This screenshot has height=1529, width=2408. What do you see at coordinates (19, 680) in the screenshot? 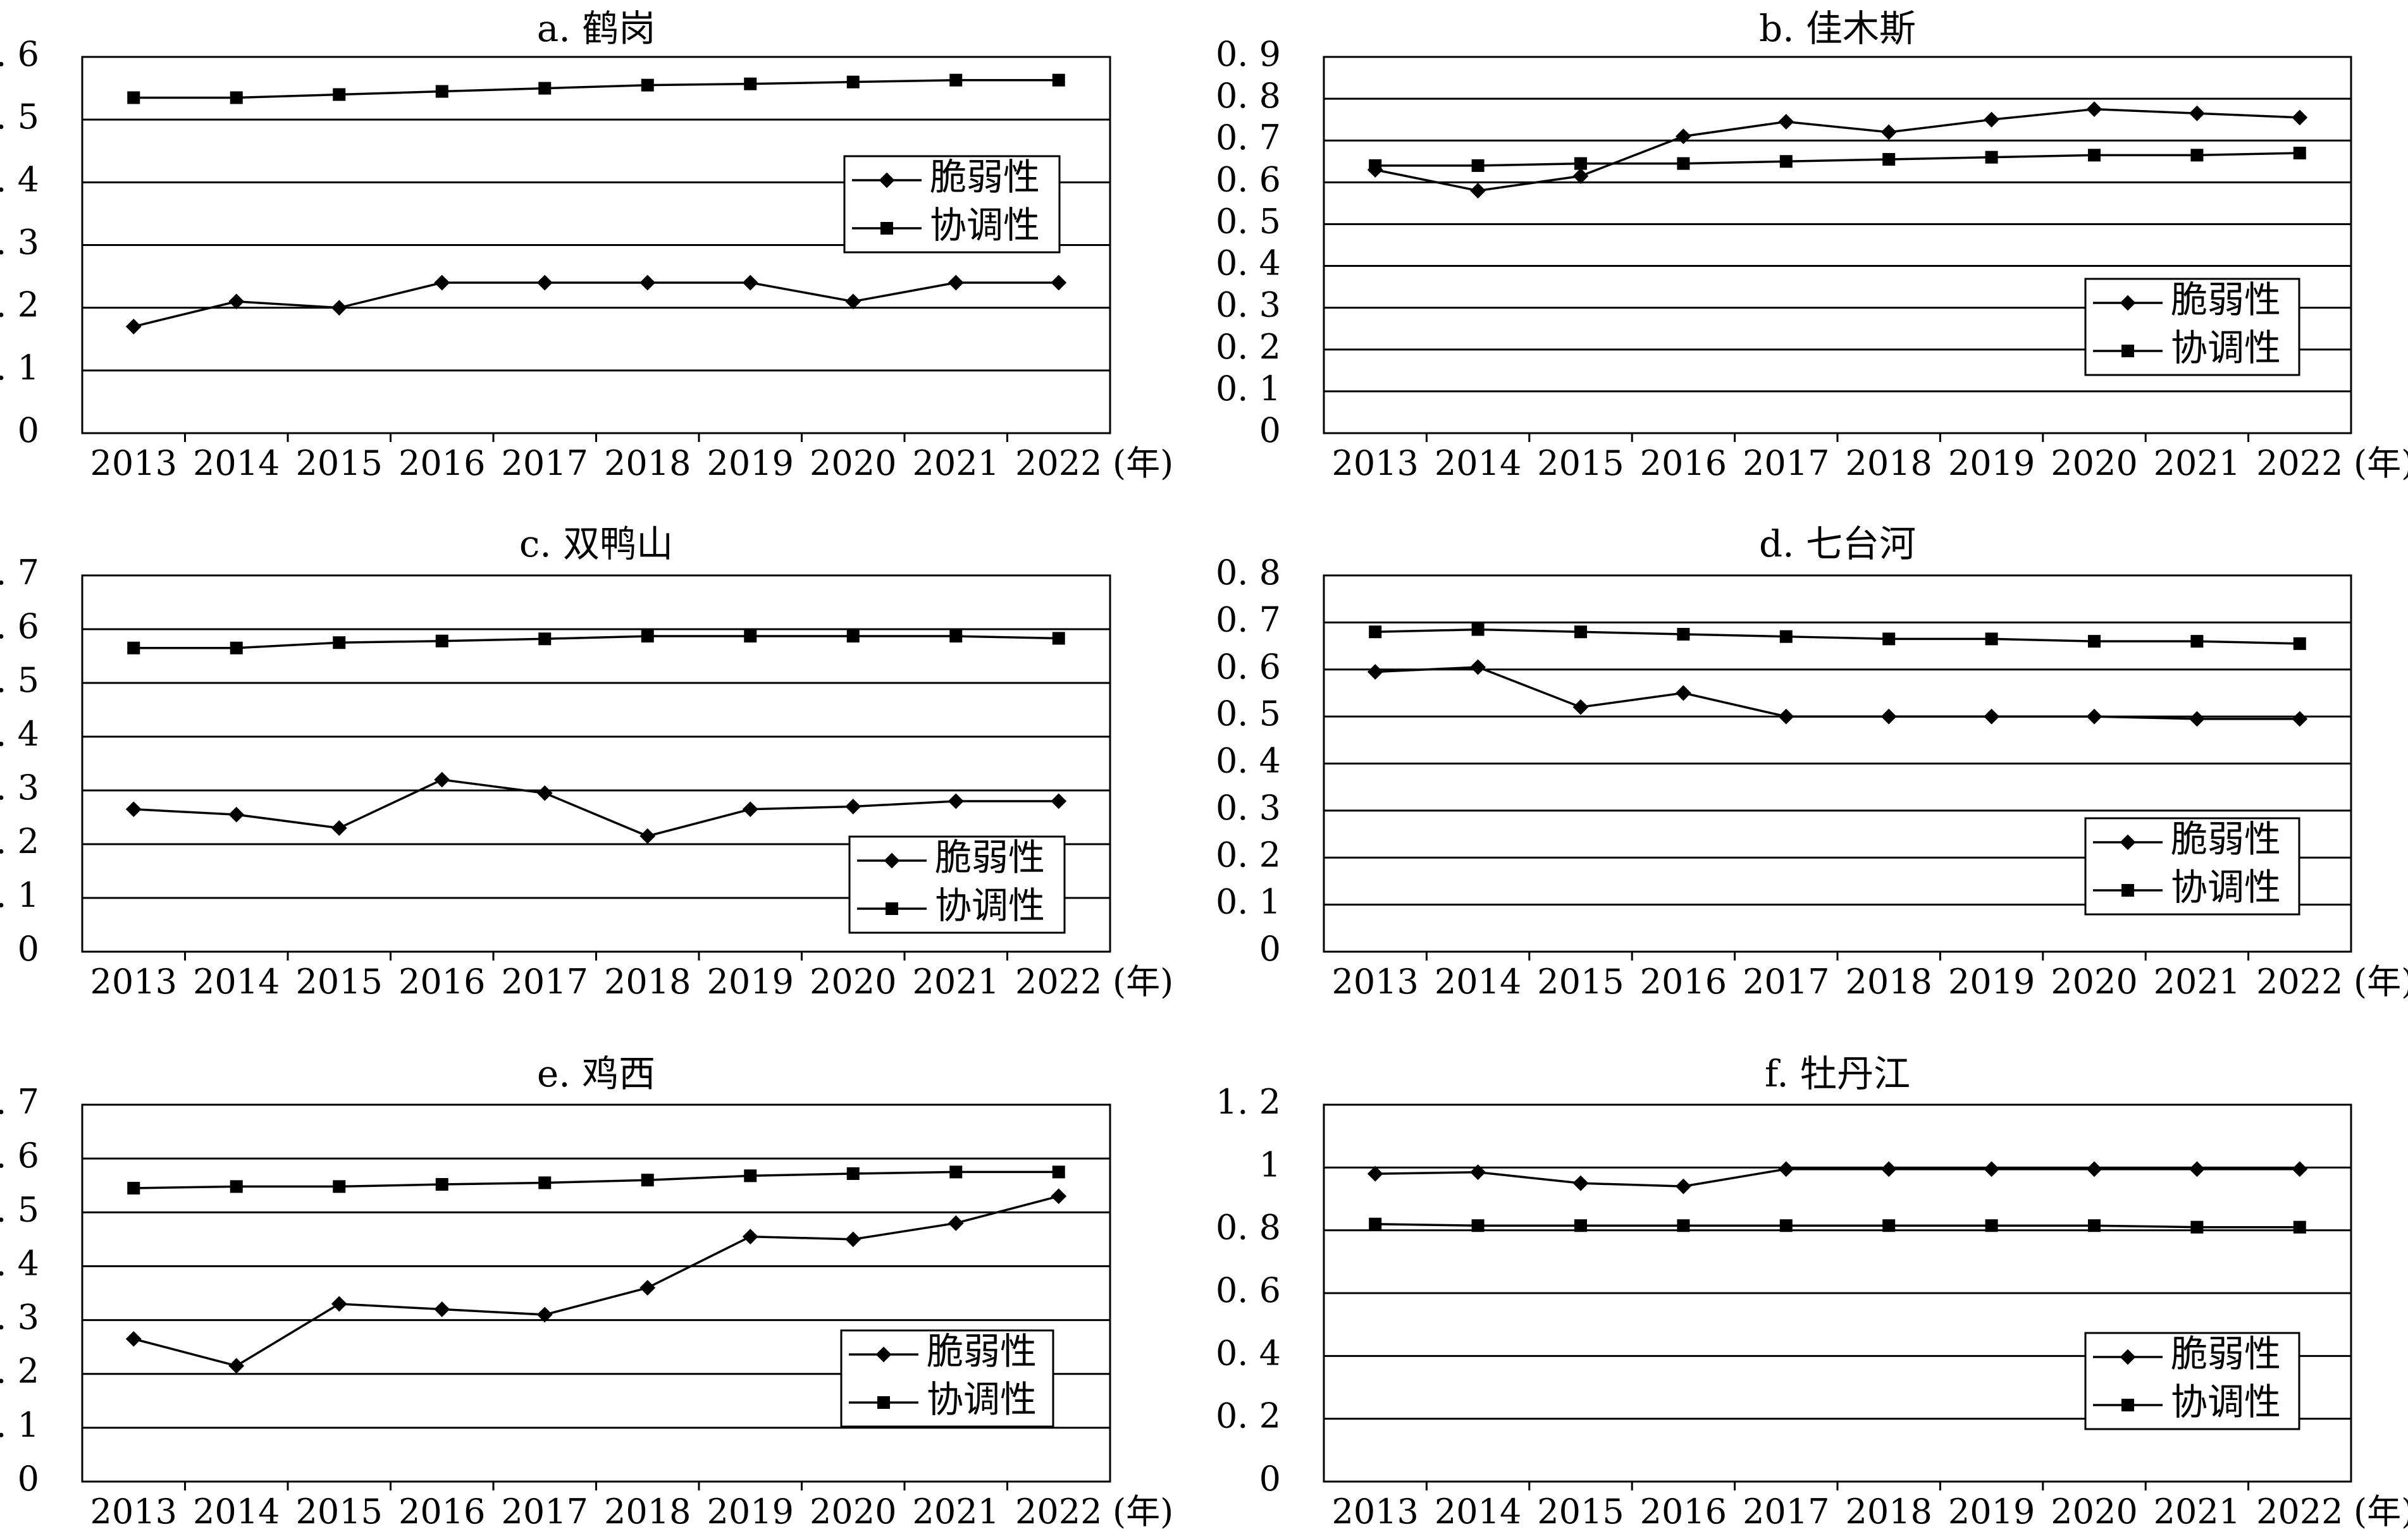
I see `y-tick-label: 0. 5` at bounding box center [19, 680].